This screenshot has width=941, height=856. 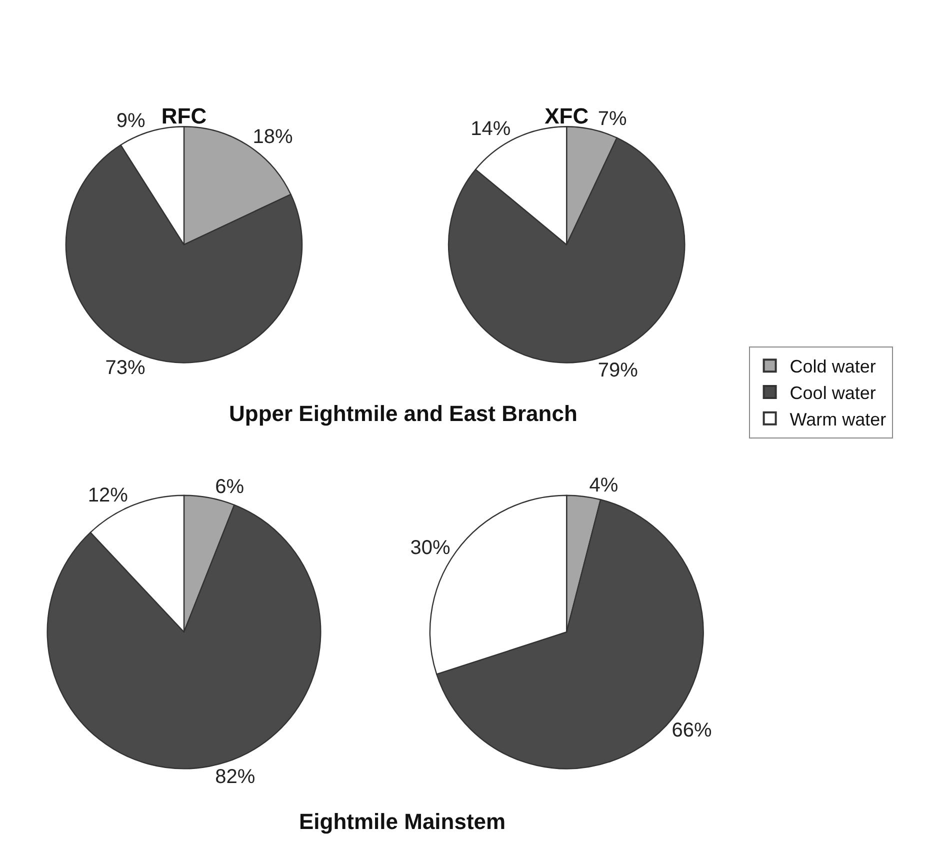 I want to click on text: Upper Eightmile and East Branch, so click(x=403, y=413).